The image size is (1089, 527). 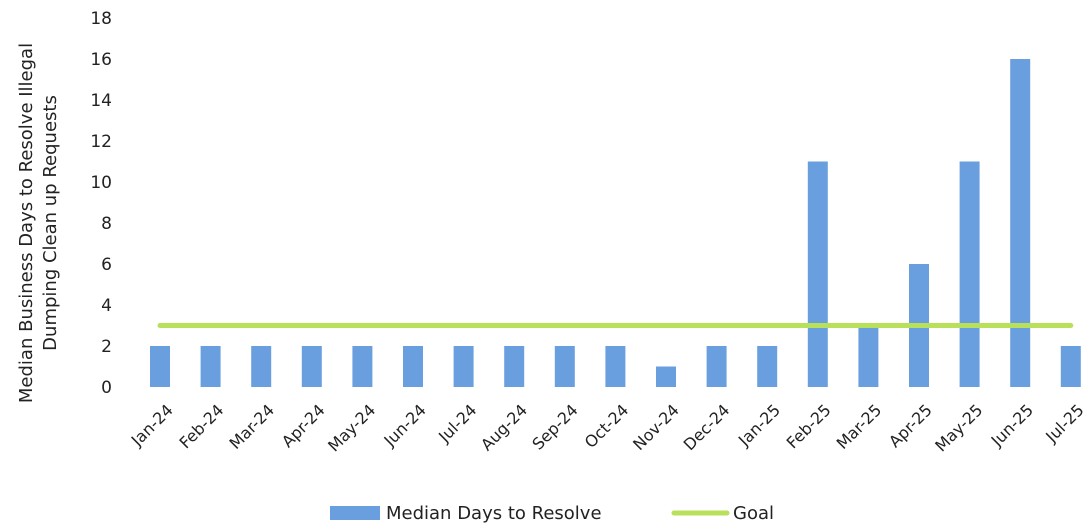 I want to click on x-tick-label-Sep-24: Sep-24, so click(x=554, y=426).